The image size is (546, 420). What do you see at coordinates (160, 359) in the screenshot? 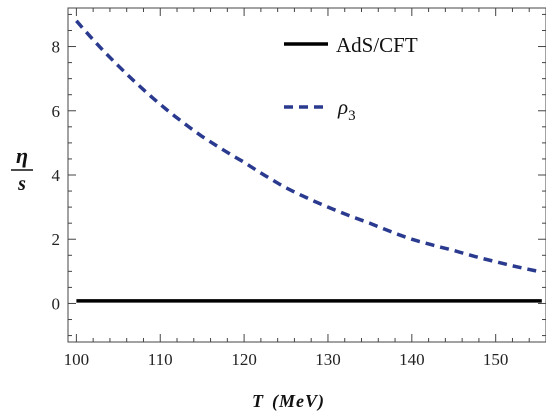
I see `x-tick-label: 110` at bounding box center [160, 359].